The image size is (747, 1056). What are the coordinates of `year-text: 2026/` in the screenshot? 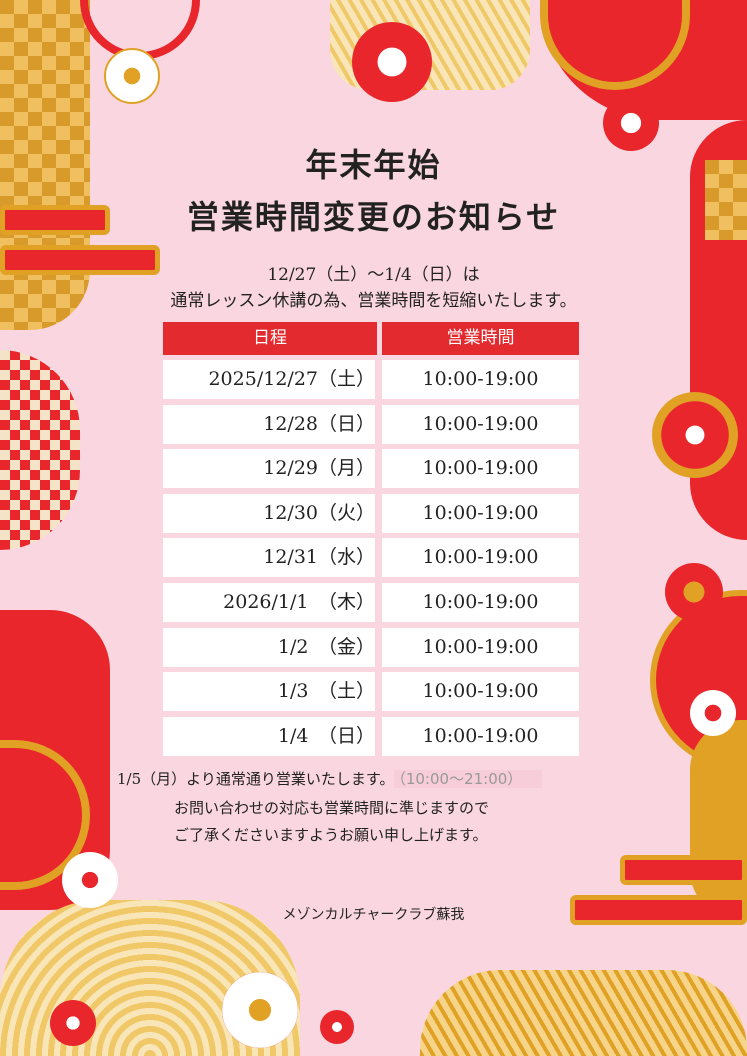 It's located at (250, 602).